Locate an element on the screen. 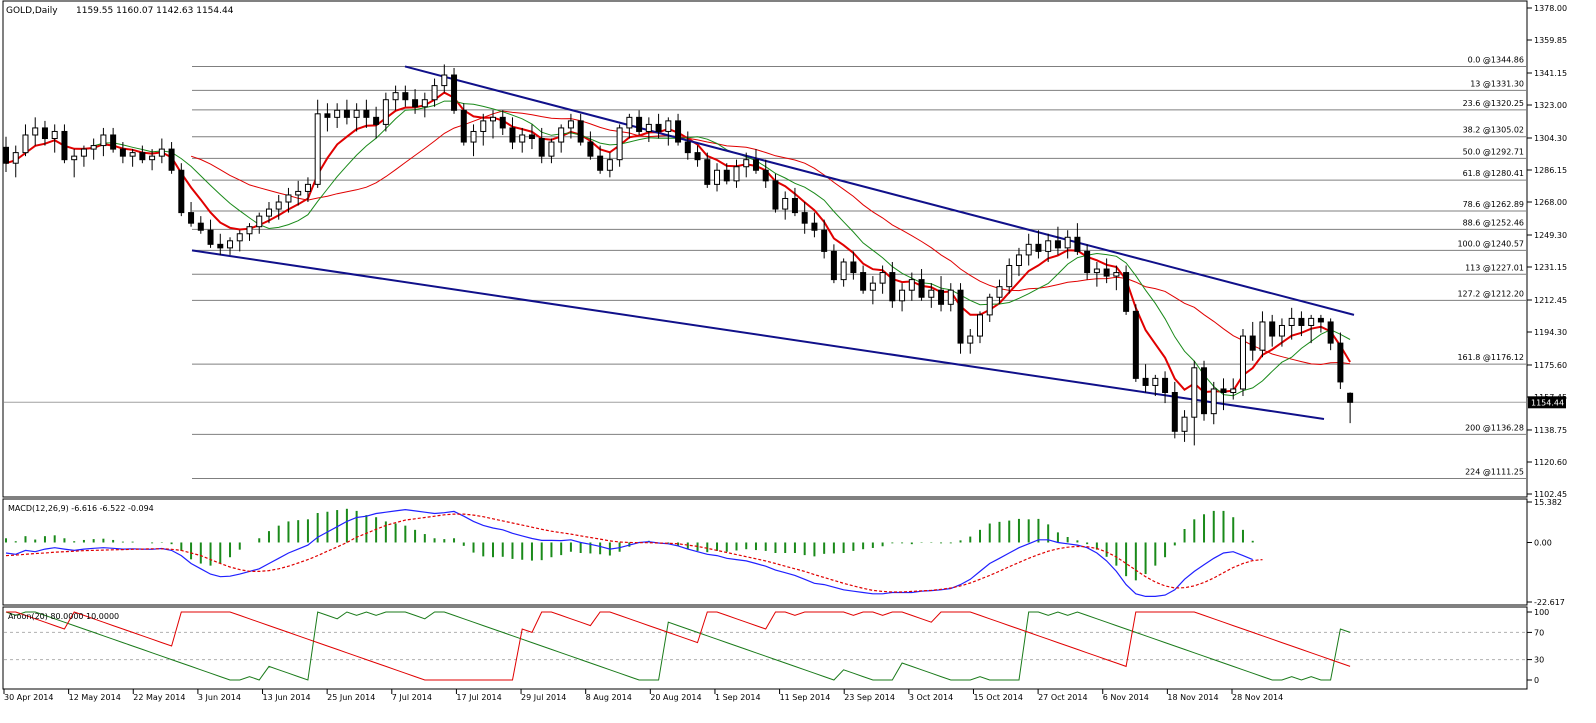 The width and height of the screenshot is (1596, 723). aroon-tick-label: 100 is located at coordinates (1541, 612).